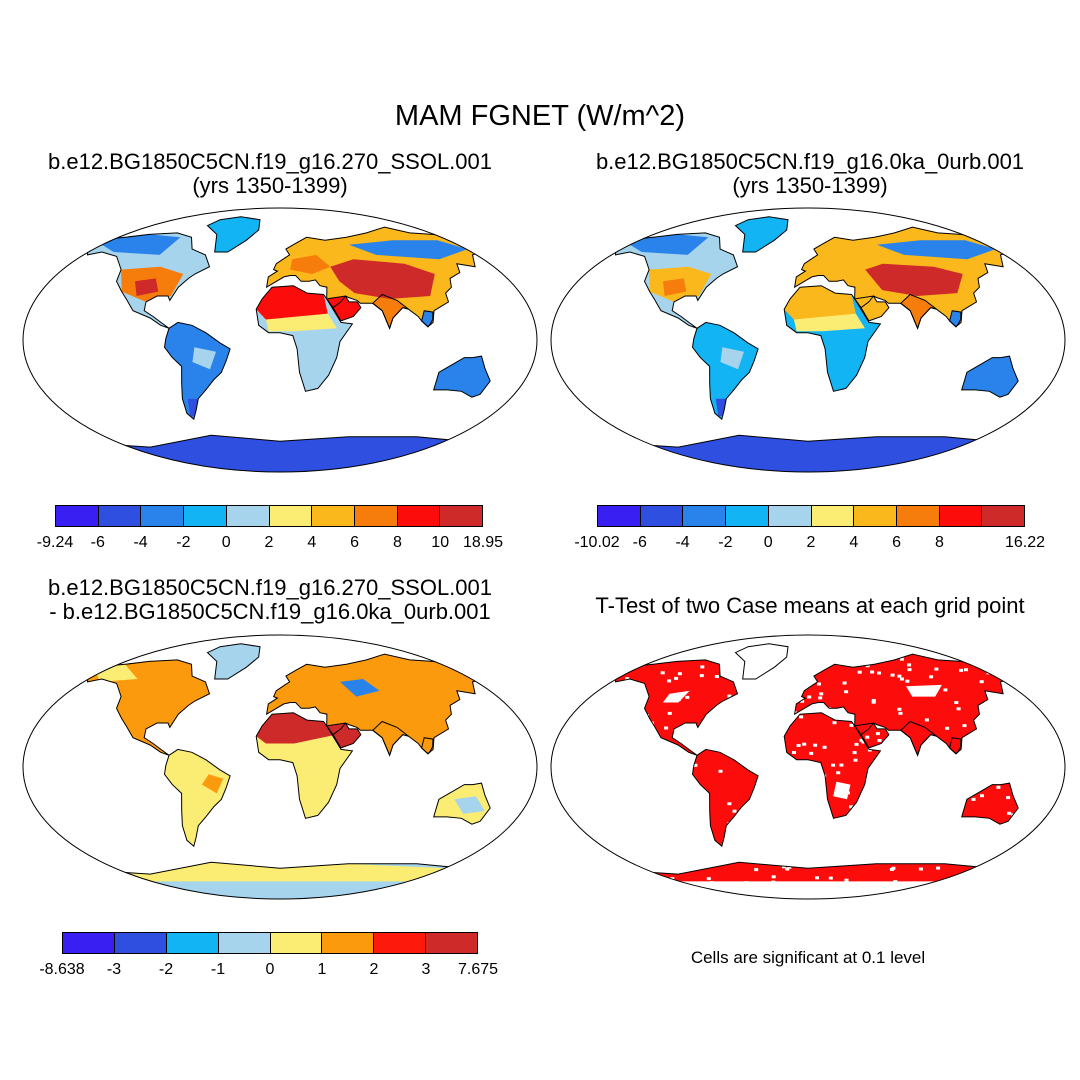 The height and width of the screenshot is (1080, 1080). Describe the element at coordinates (270, 161) in the screenshot. I see `panel-title-line1: b.e12.BG1850C5CN.f19_g16.270_SSOL.001` at that location.